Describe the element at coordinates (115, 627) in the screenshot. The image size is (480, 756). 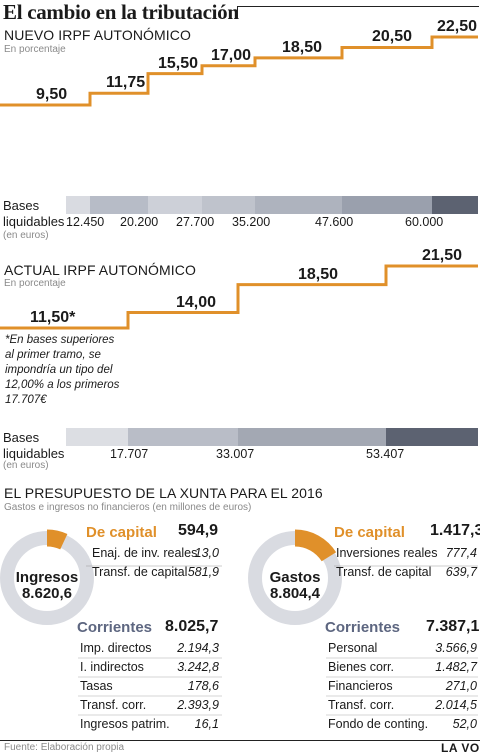
I see `donut1-corrientes-label: Corrientes` at that location.